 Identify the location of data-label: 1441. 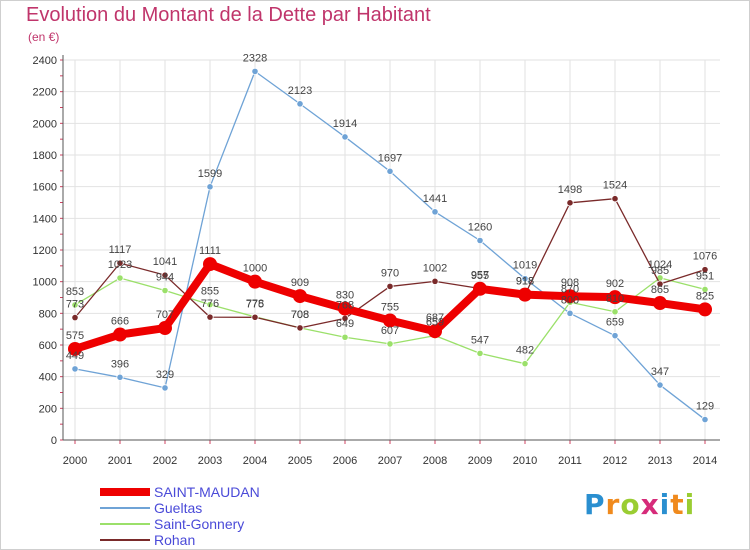
(435, 199).